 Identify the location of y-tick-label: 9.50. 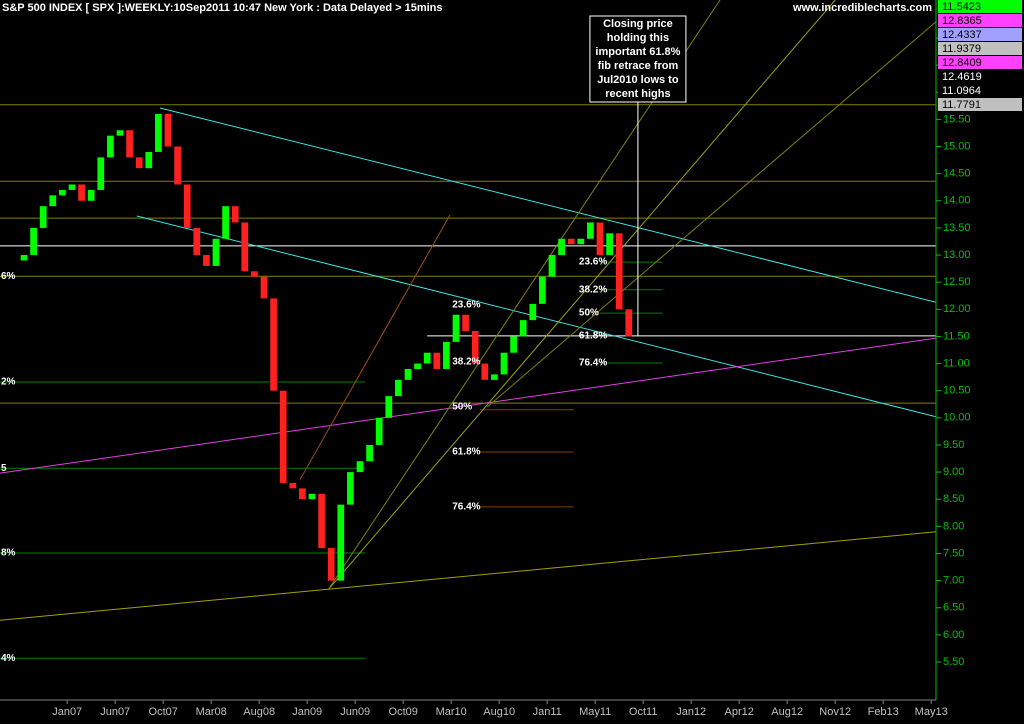
(953, 445).